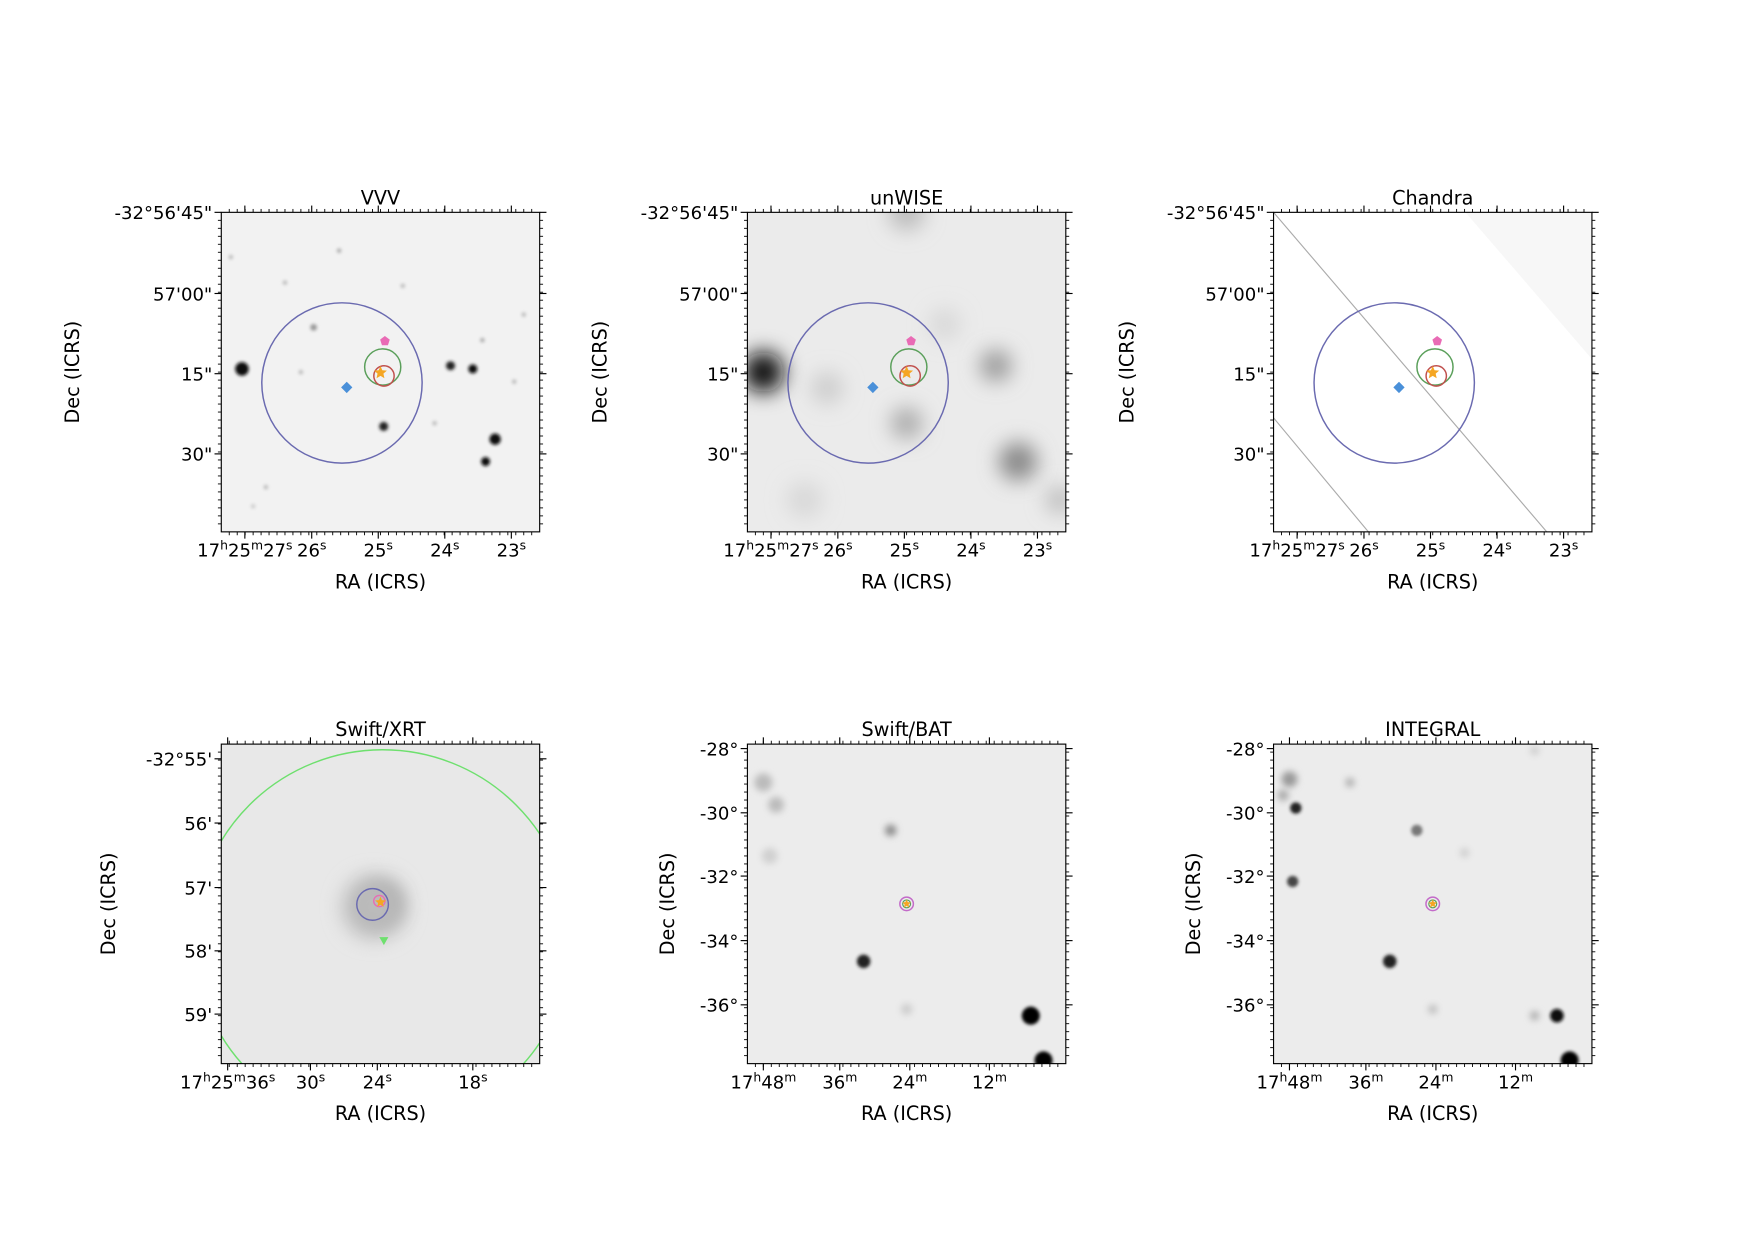 The image size is (1750, 1250). I want to click on y-tick-label: -36°, so click(1245, 1006).